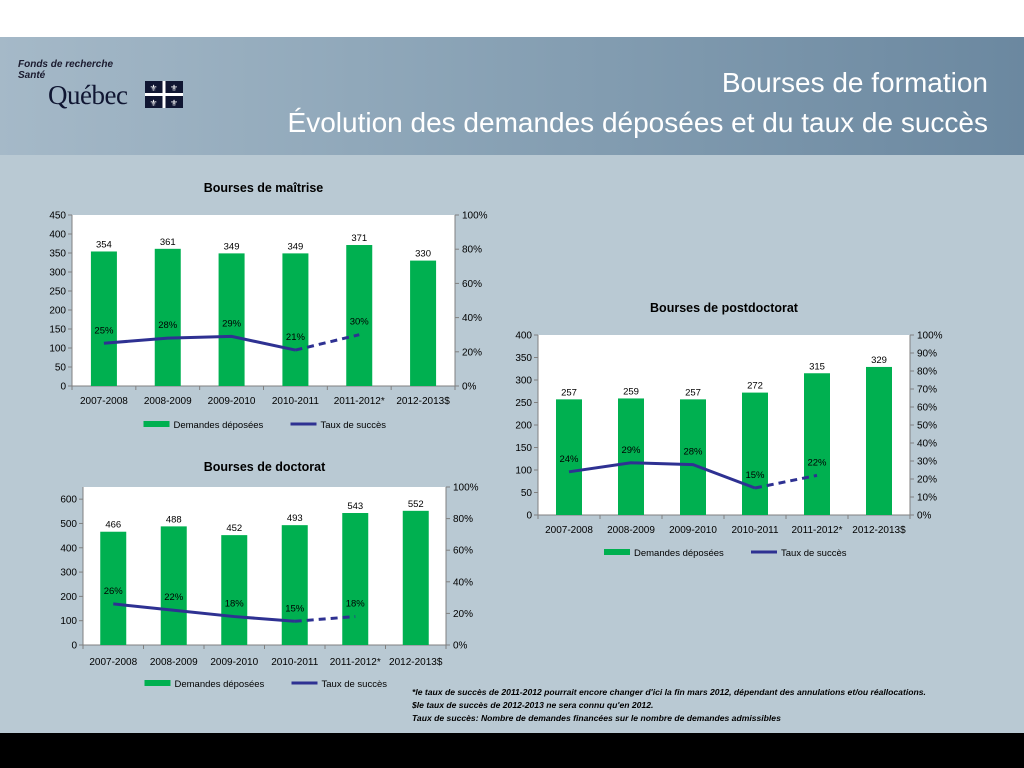  I want to click on right-tick-label: 50%, so click(927, 426).